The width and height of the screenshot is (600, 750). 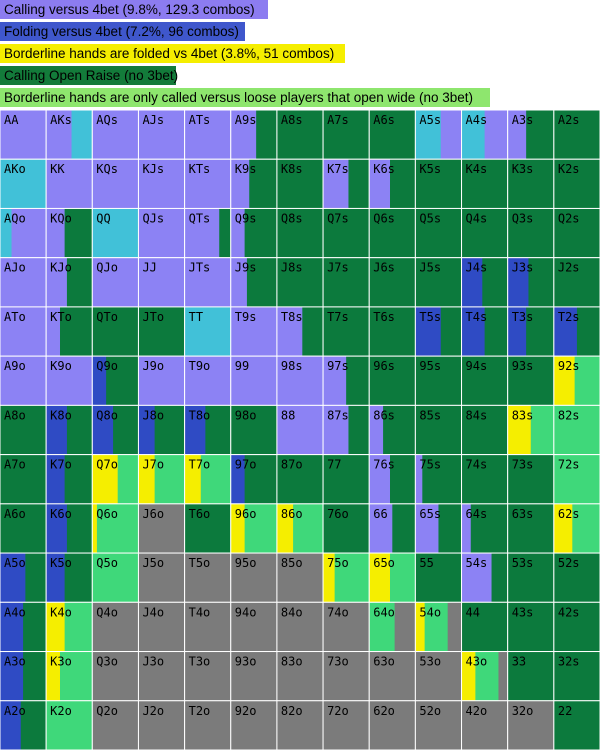 I want to click on hand-cell-Q8o: Q8o, so click(x=115, y=430).